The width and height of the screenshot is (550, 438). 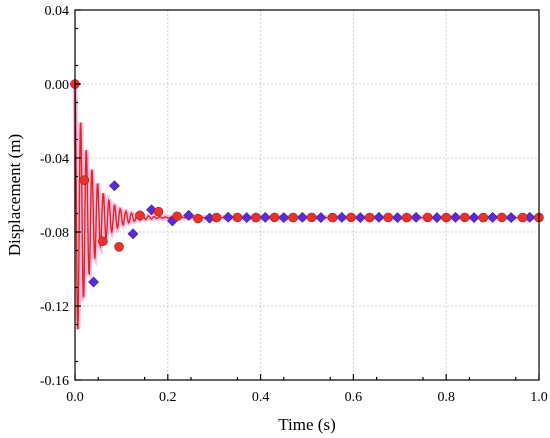 I want to click on y-tick-label: -0.04, so click(x=54, y=159).